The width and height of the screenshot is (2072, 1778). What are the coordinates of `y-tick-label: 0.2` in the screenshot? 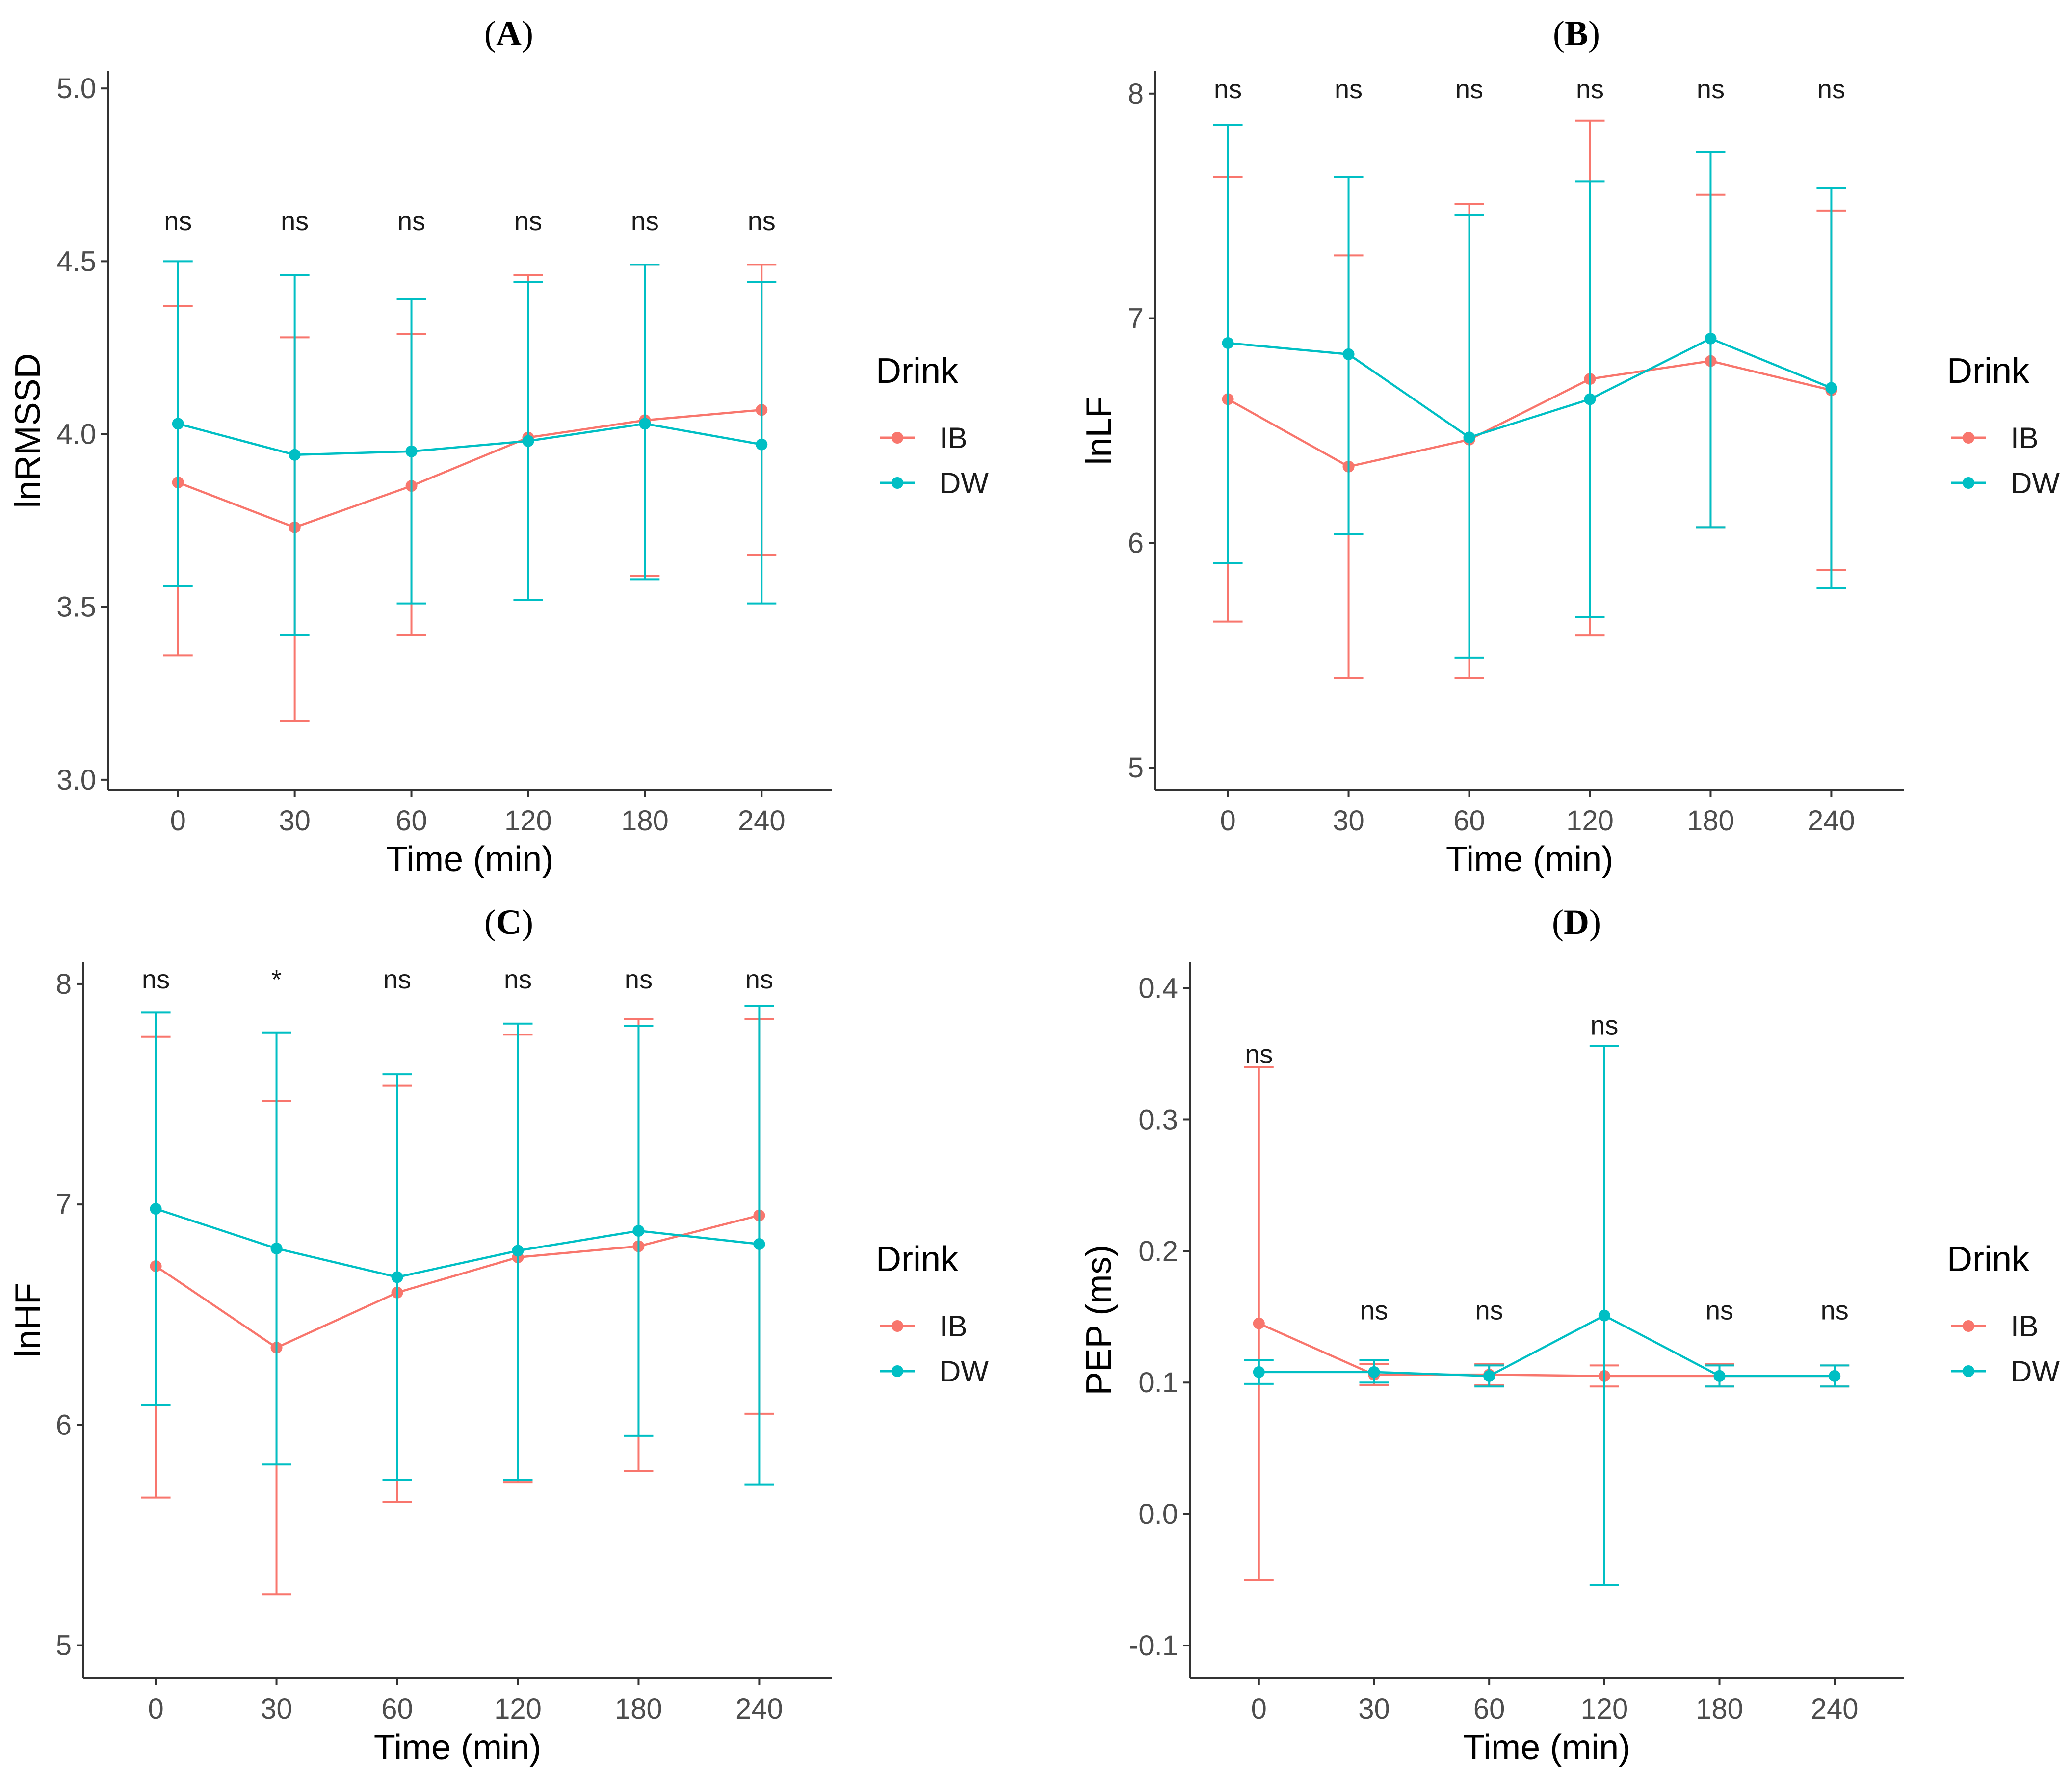 It's located at (1158, 1251).